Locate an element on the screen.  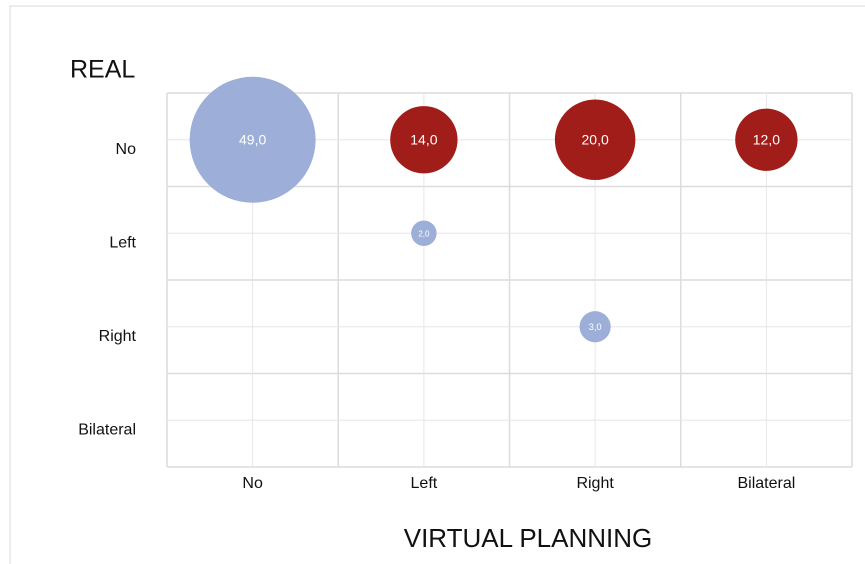
data-label: 2,0 is located at coordinates (424, 233).